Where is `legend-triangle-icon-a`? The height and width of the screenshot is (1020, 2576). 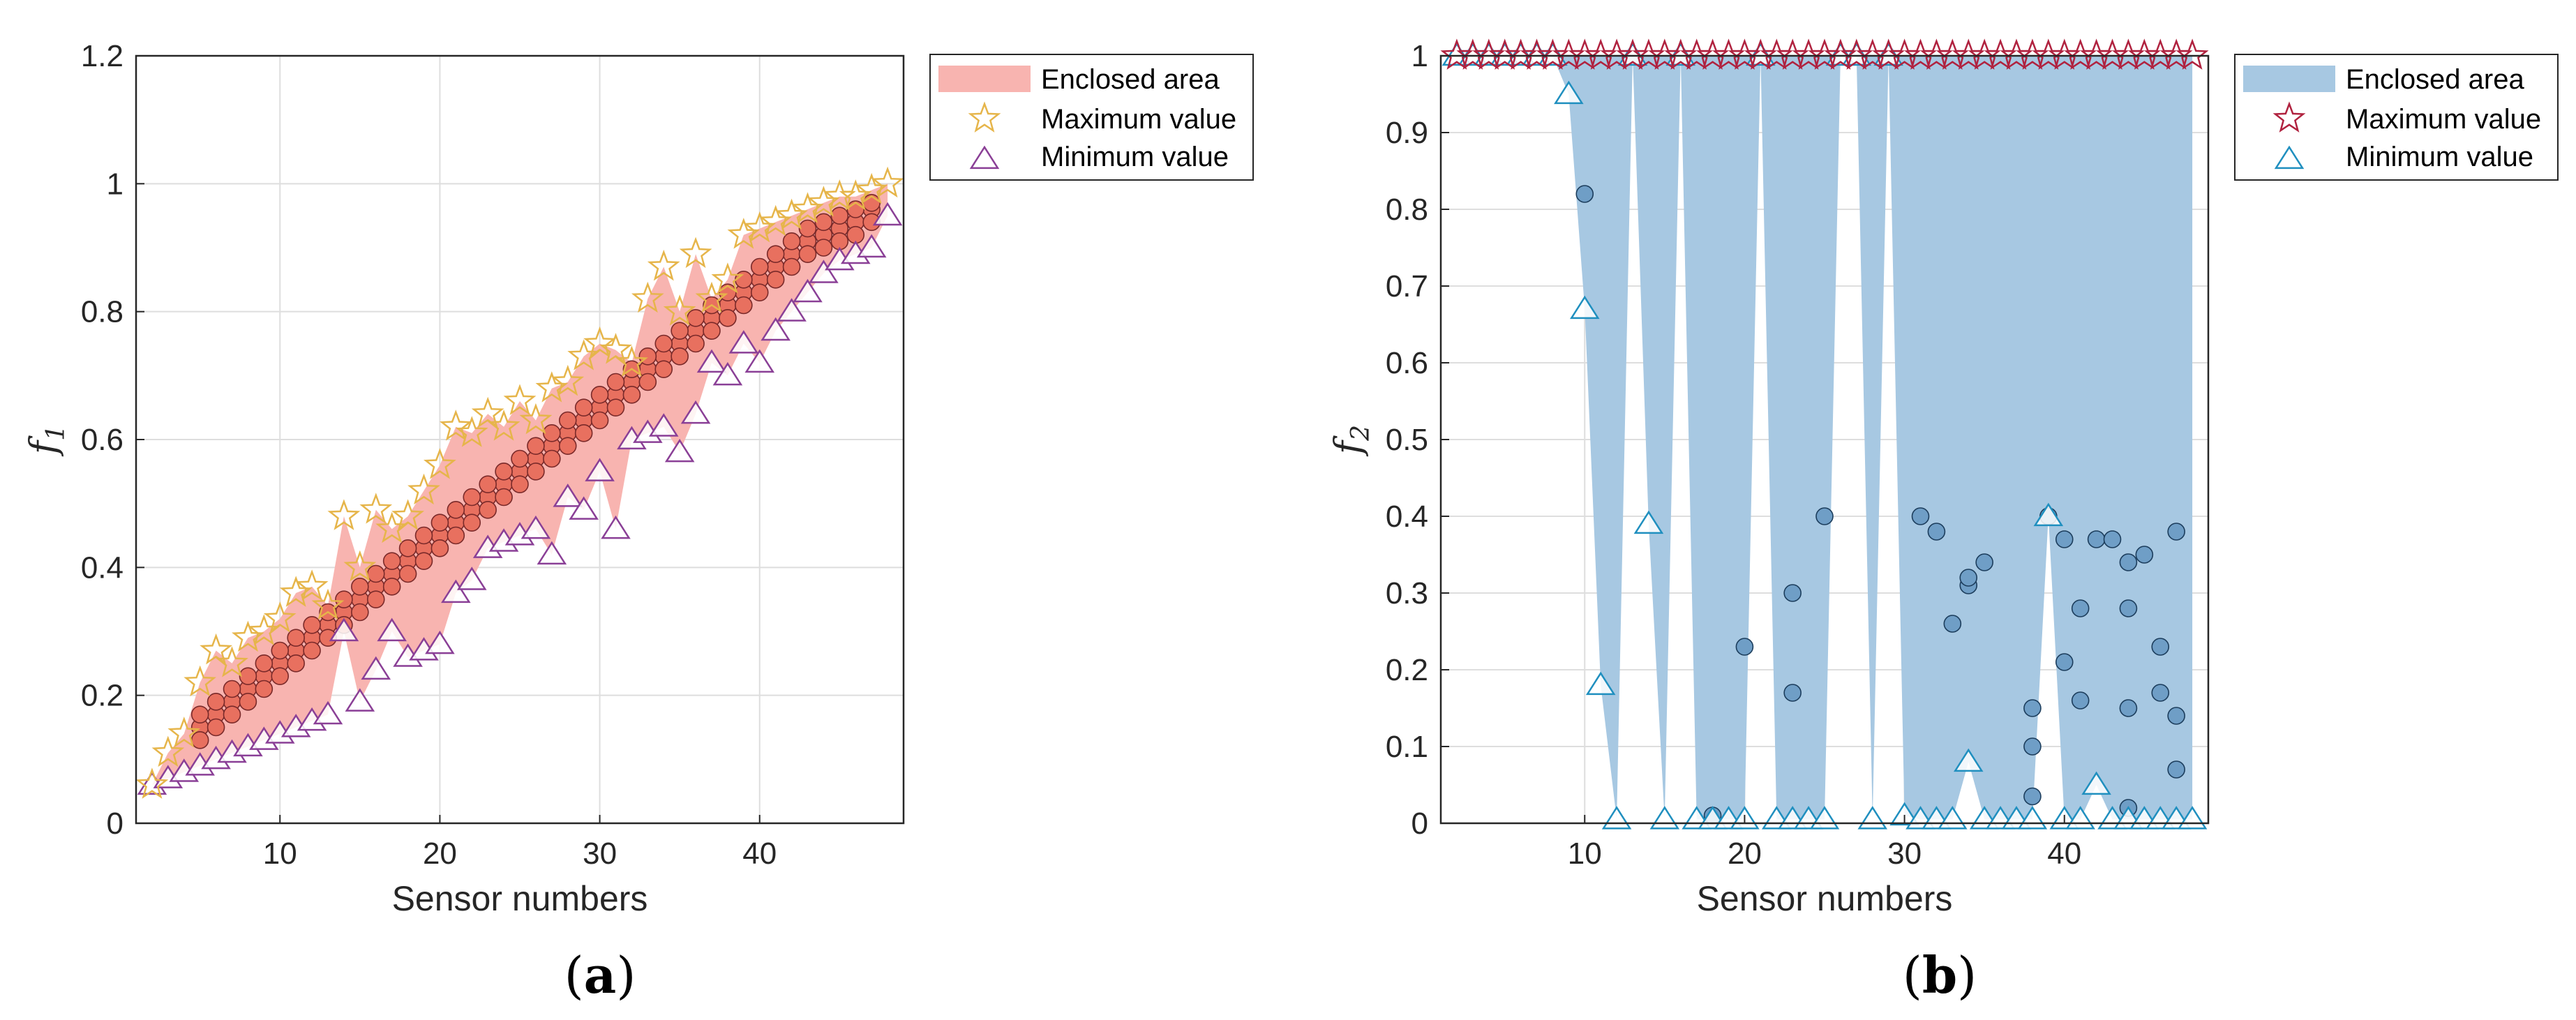 legend-triangle-icon-a is located at coordinates (984, 157).